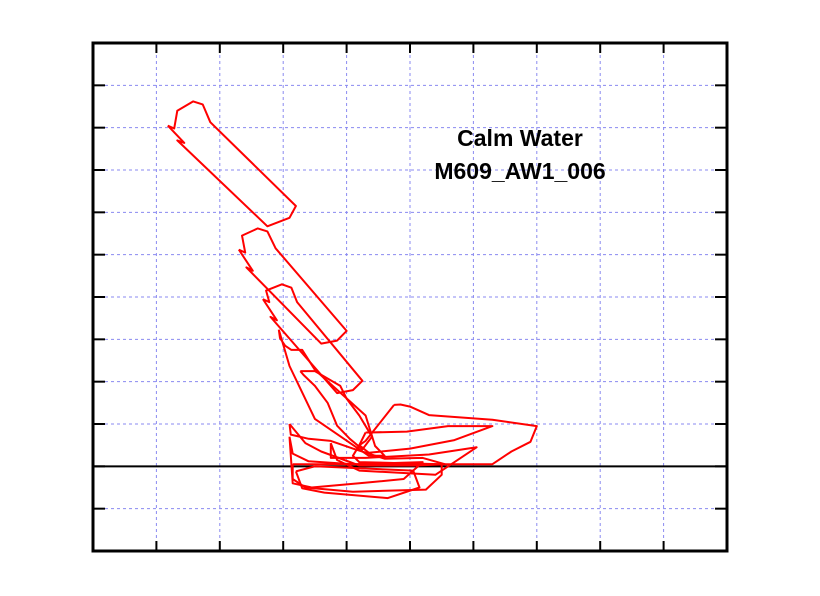  Describe the element at coordinates (520, 138) in the screenshot. I see `chart-title: Calm Water` at that location.